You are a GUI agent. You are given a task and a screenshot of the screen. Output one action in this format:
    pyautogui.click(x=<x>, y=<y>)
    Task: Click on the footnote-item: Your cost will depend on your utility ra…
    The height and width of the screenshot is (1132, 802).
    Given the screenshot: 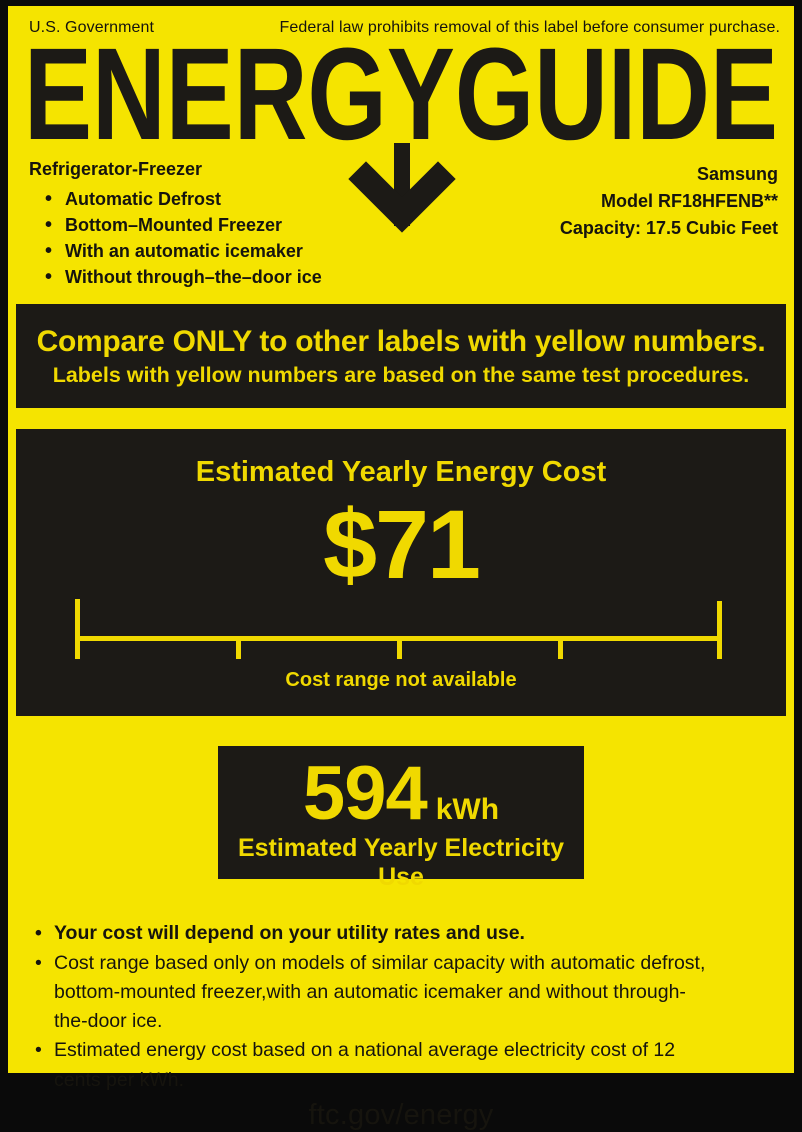 What is the action you would take?
    pyautogui.click(x=374, y=934)
    